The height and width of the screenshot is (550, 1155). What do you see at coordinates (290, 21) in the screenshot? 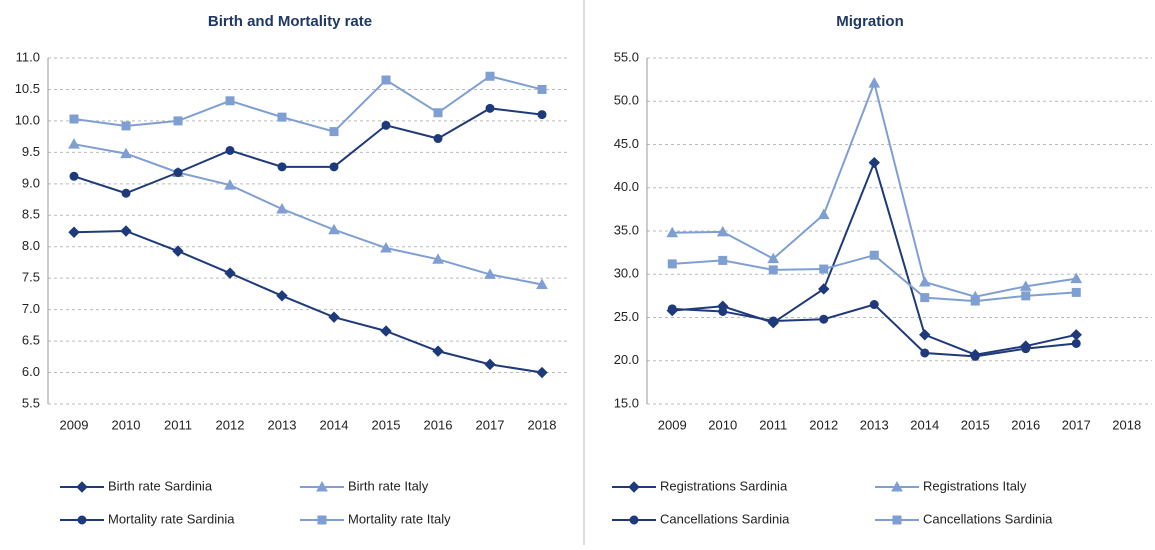
I see `chart-title: Birth and Mortality rate` at bounding box center [290, 21].